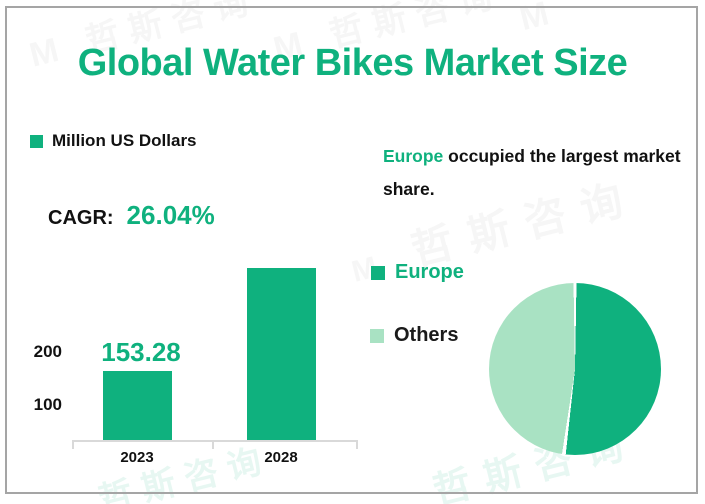 The width and height of the screenshot is (705, 504). Describe the element at coordinates (36, 141) in the screenshot. I see `unit-legend-swatch-icon` at that location.